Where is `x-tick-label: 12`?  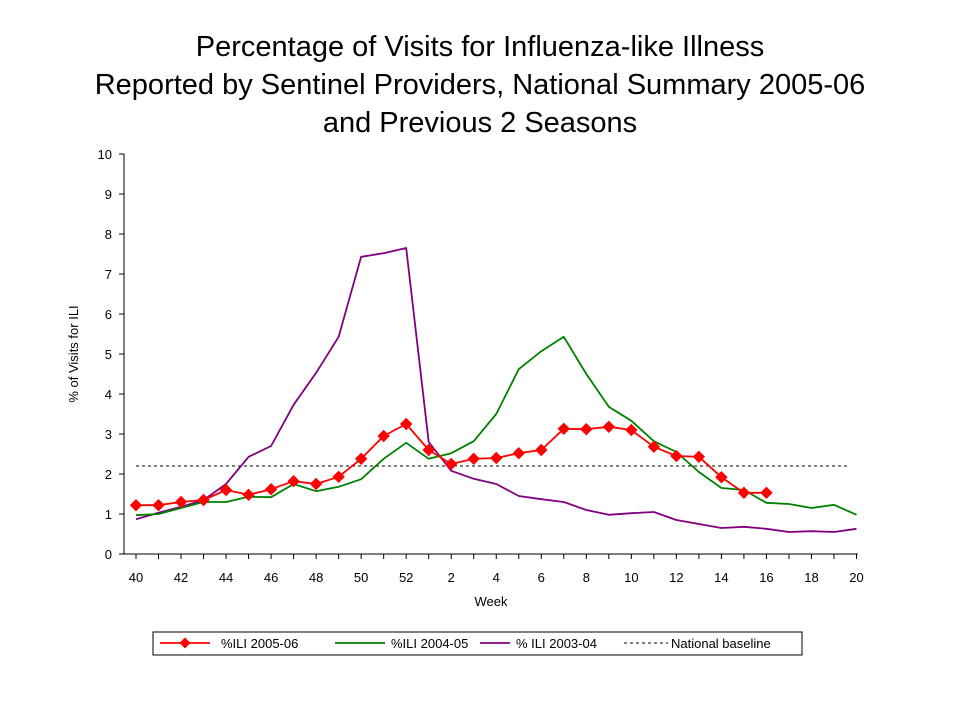 x-tick-label: 12 is located at coordinates (676, 577).